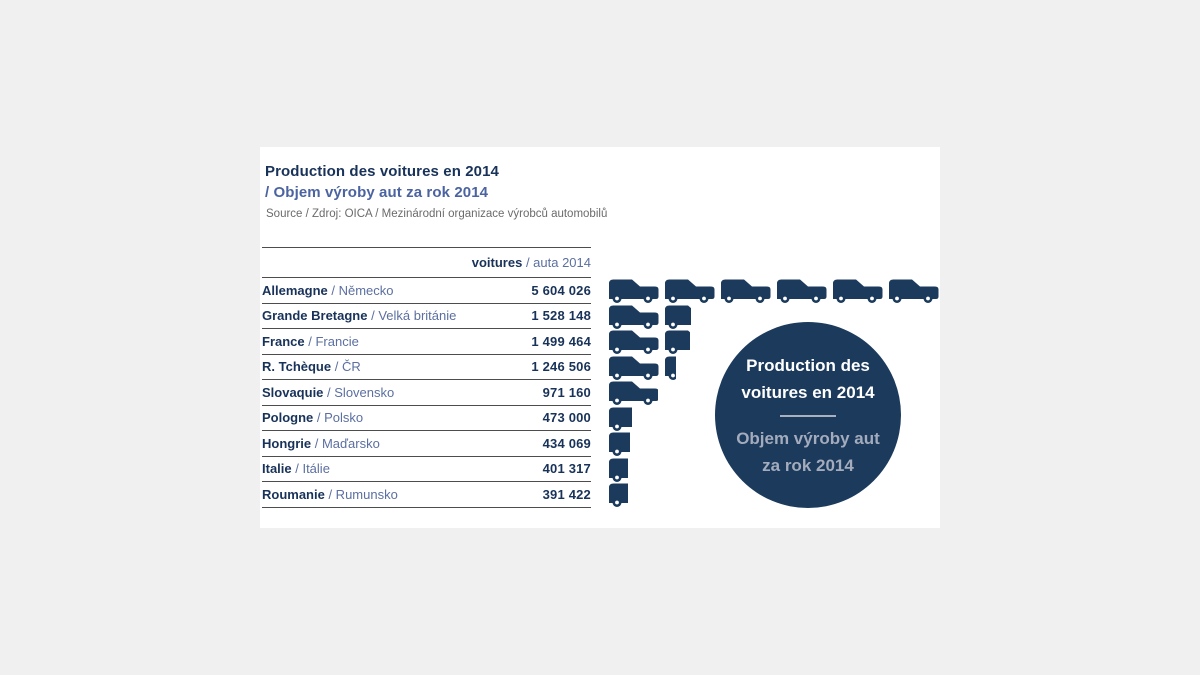 This screenshot has width=1200, height=675. Describe the element at coordinates (426, 342) in the screenshot. I see `table-row: France / Francie 1 499 464` at that location.